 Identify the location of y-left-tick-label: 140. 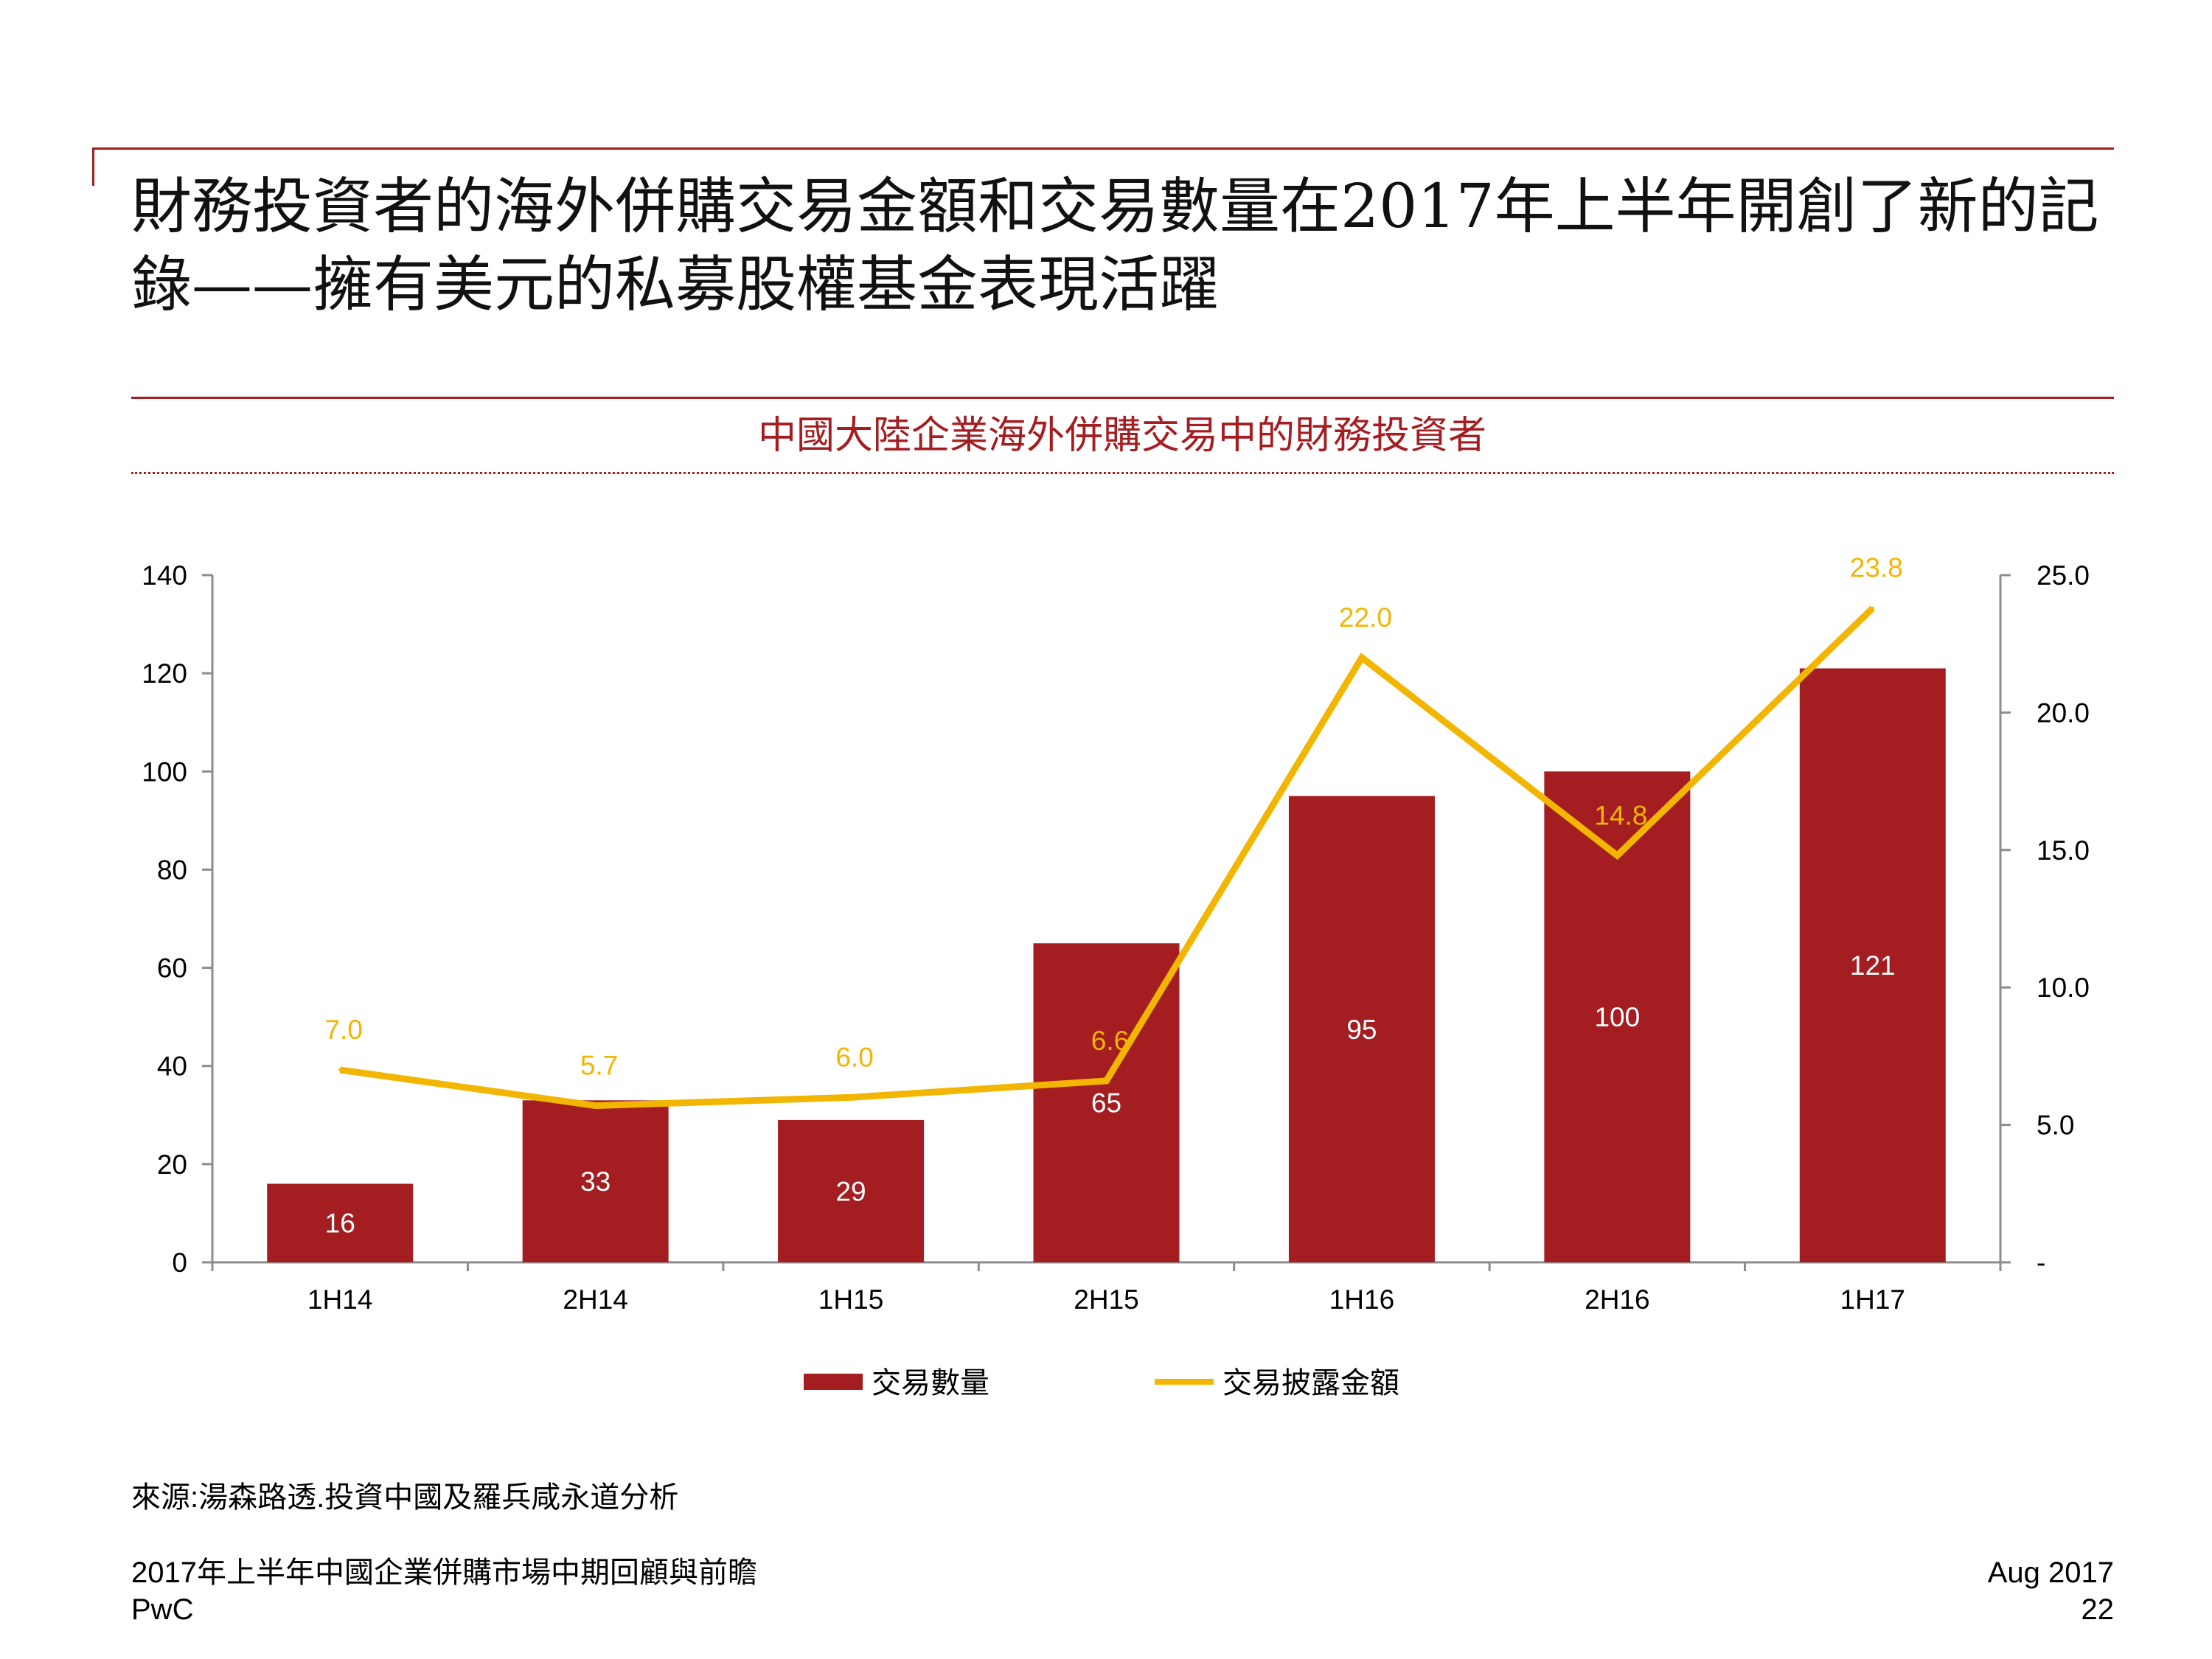
(164, 575).